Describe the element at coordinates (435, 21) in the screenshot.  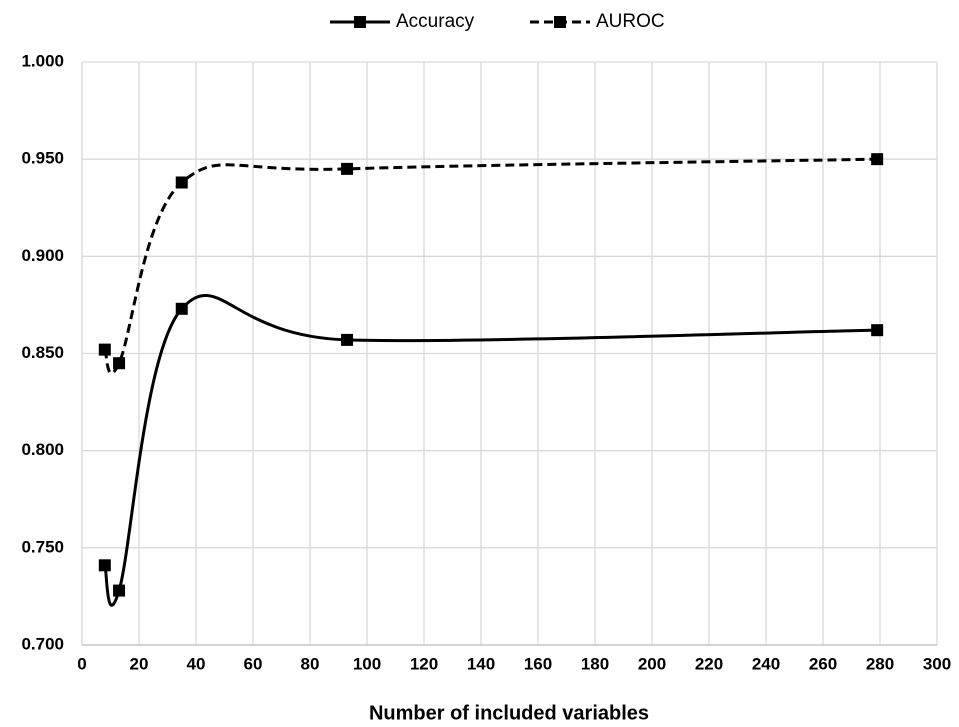
I see `legend-label: Accuracy` at that location.